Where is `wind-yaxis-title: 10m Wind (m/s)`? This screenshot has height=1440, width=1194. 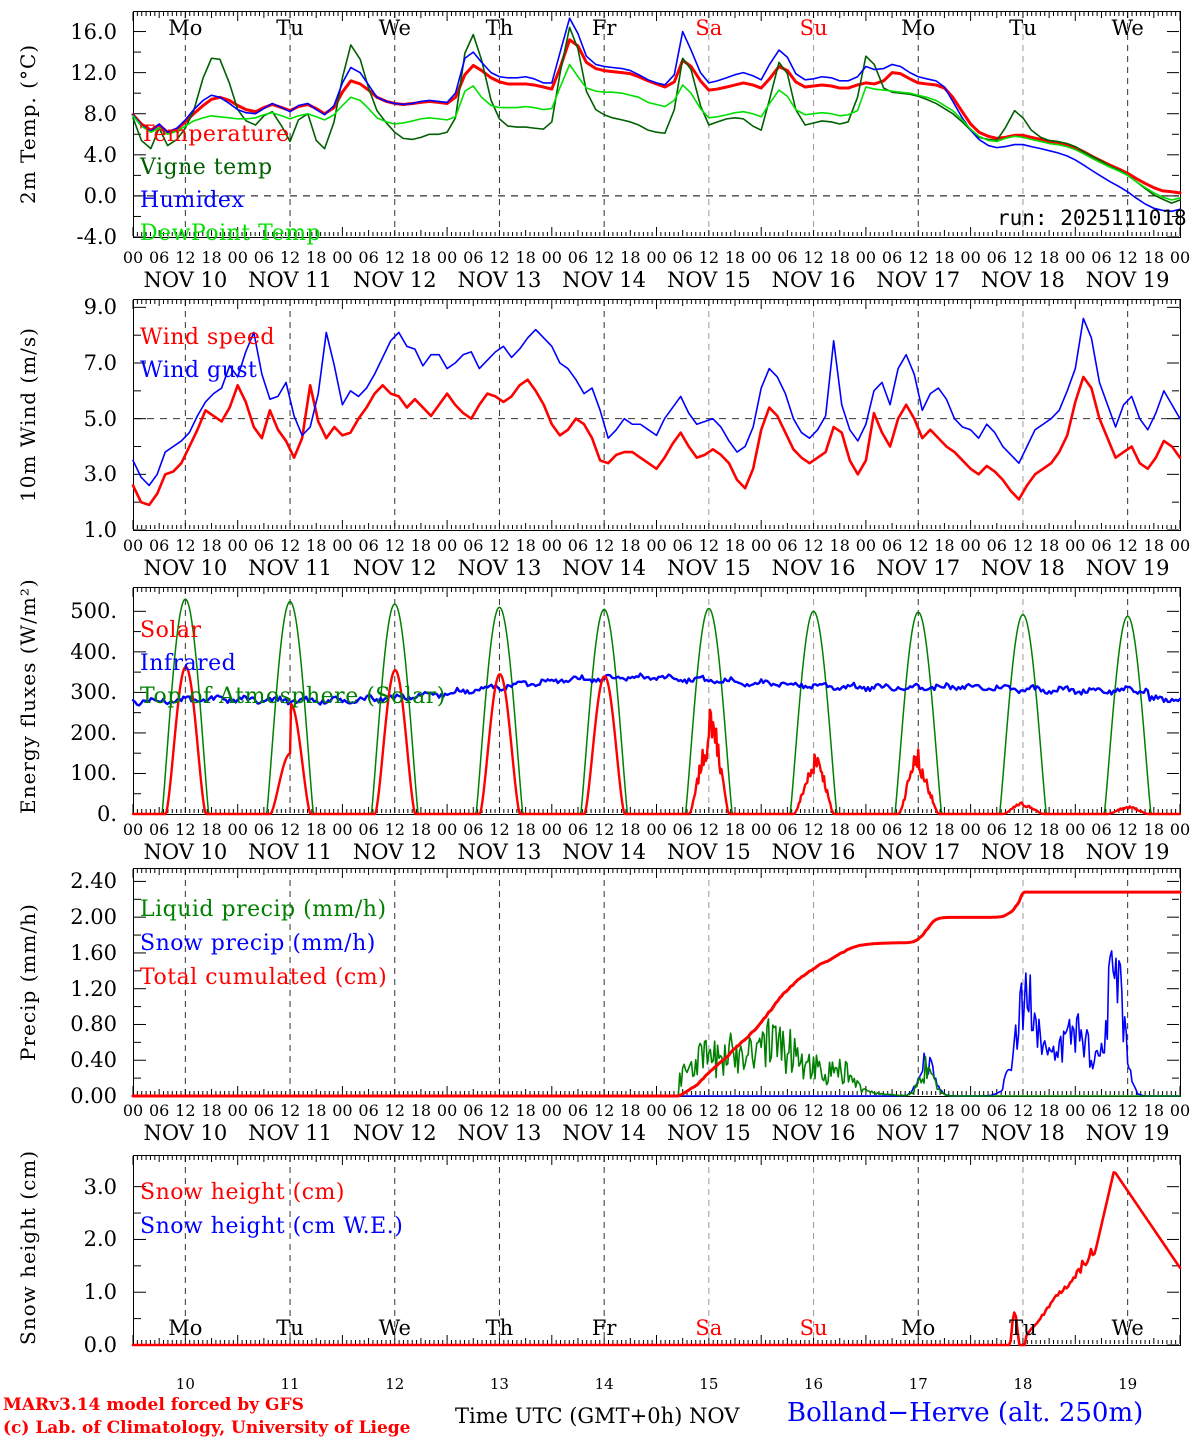 wind-yaxis-title: 10m Wind (m/s) is located at coordinates (28, 414).